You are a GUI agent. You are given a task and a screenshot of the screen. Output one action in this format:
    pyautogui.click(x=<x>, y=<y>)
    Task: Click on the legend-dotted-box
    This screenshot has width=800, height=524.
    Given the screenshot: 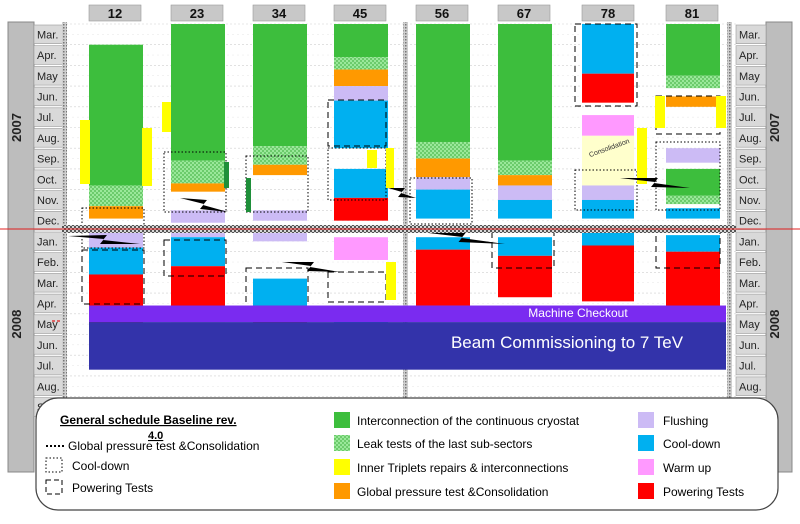 What is the action you would take?
    pyautogui.click(x=54, y=465)
    